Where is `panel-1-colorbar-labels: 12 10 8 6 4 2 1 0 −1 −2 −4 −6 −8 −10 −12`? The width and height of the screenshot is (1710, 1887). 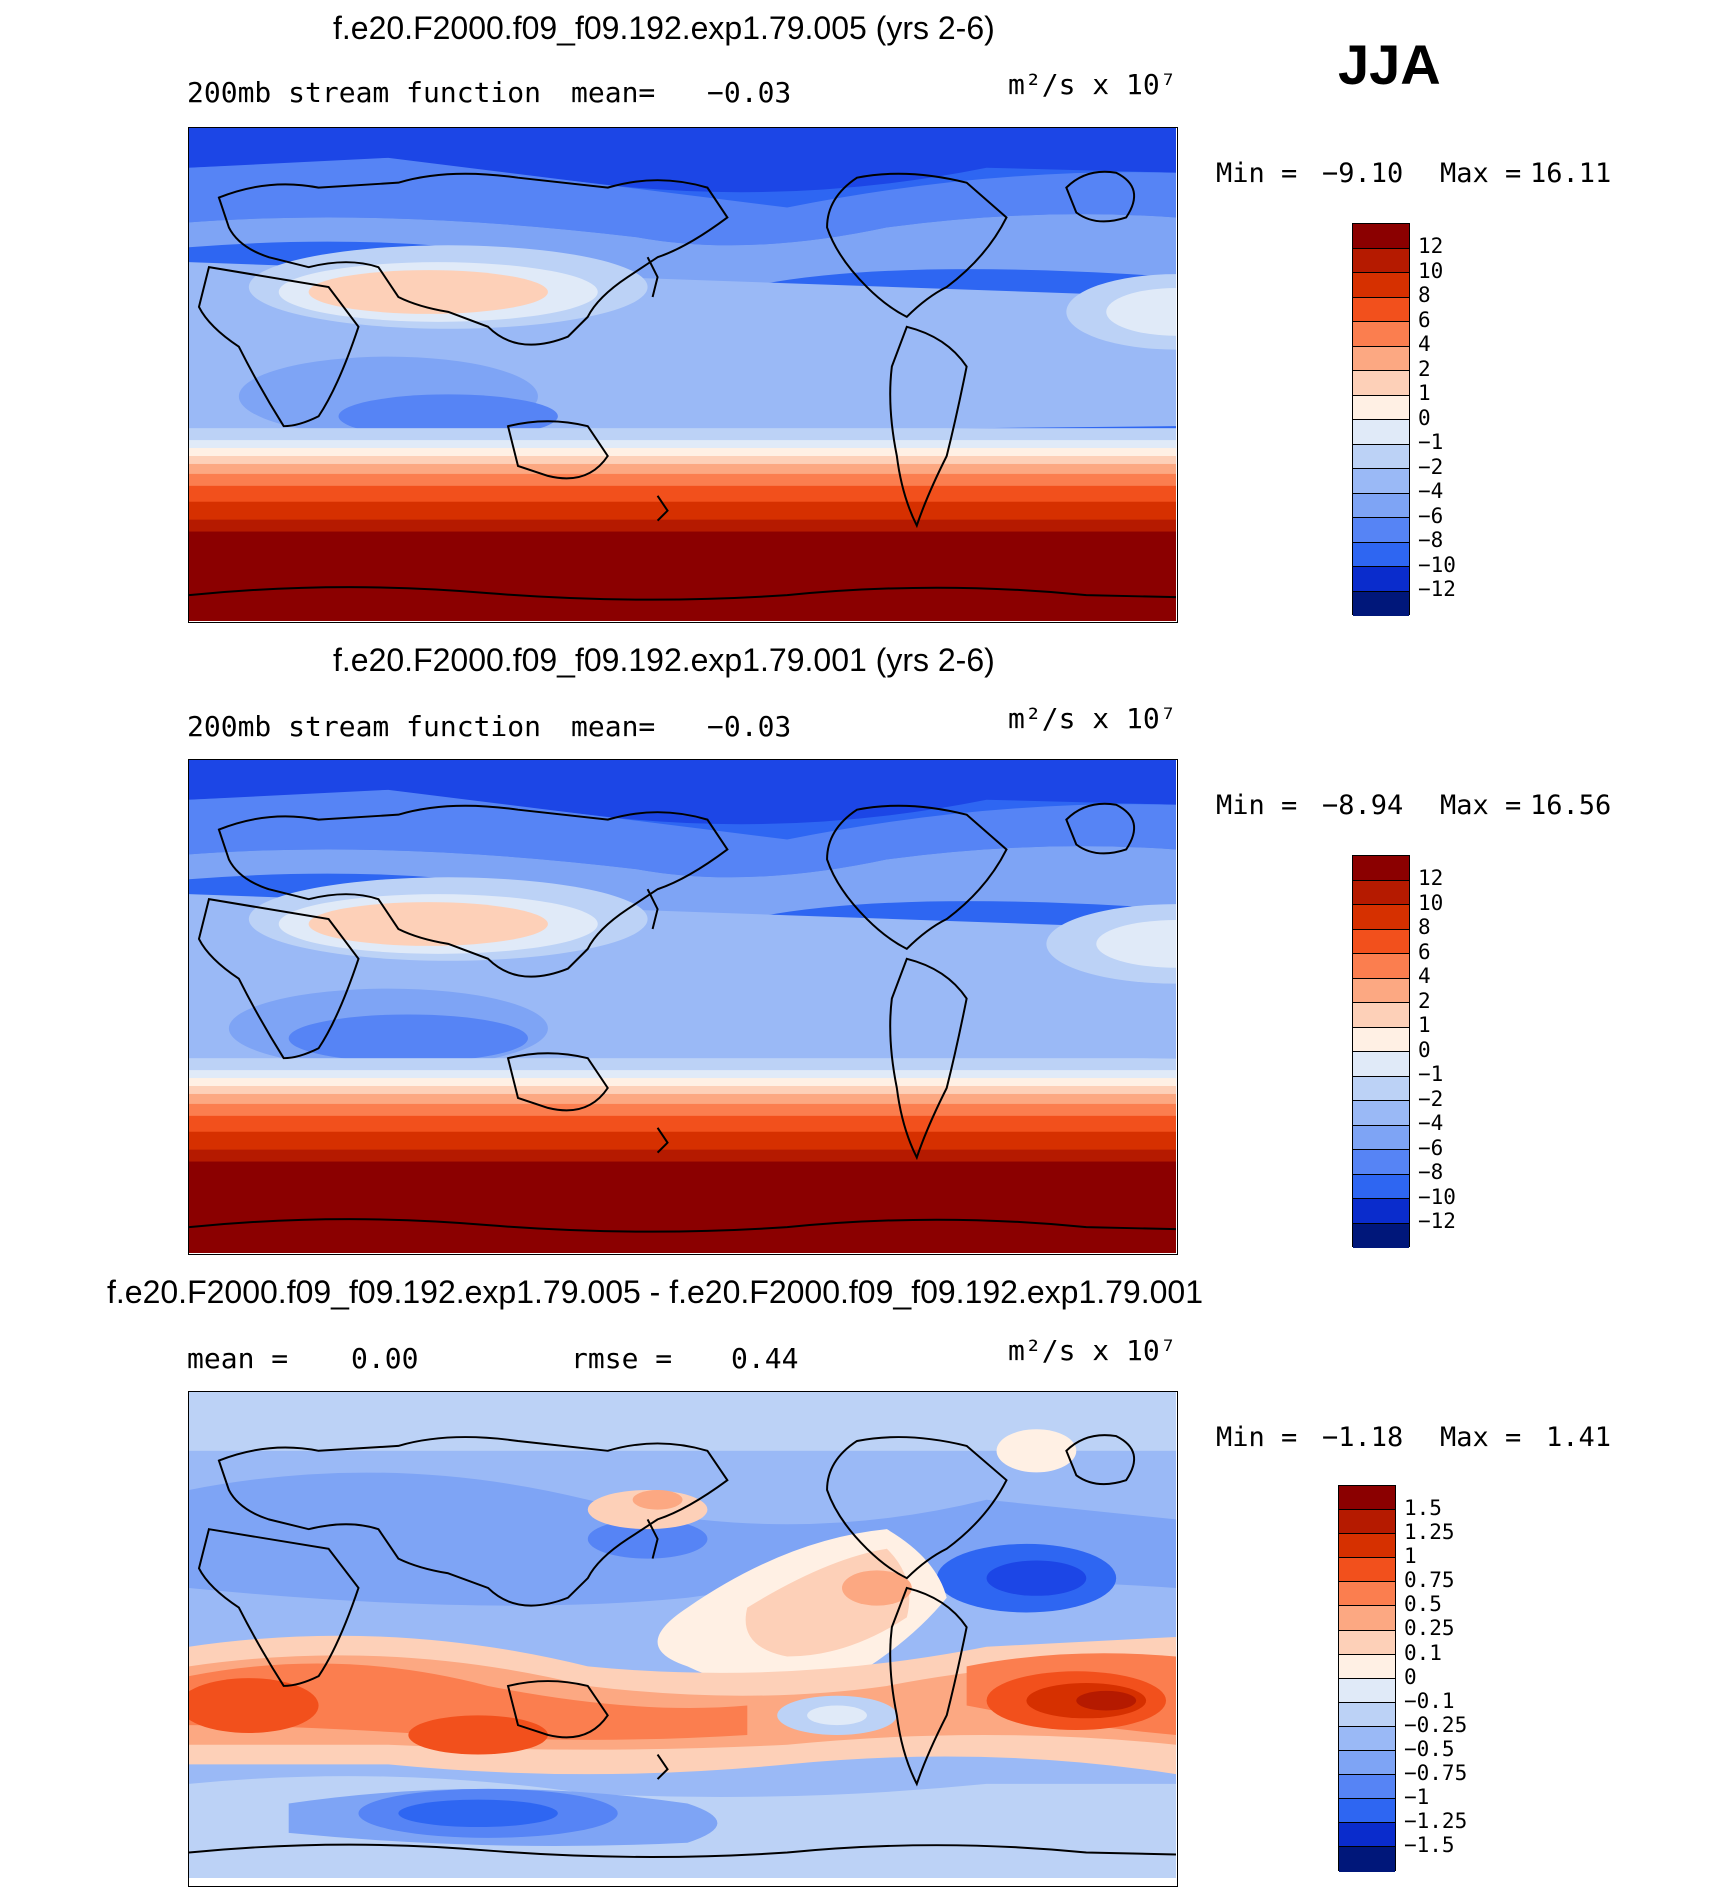
panel-1-colorbar-labels: 12 10 8 6 4 2 1 0 −1 −2 −4 −6 −8 −10 −12 is located at coordinates (1437, 418).